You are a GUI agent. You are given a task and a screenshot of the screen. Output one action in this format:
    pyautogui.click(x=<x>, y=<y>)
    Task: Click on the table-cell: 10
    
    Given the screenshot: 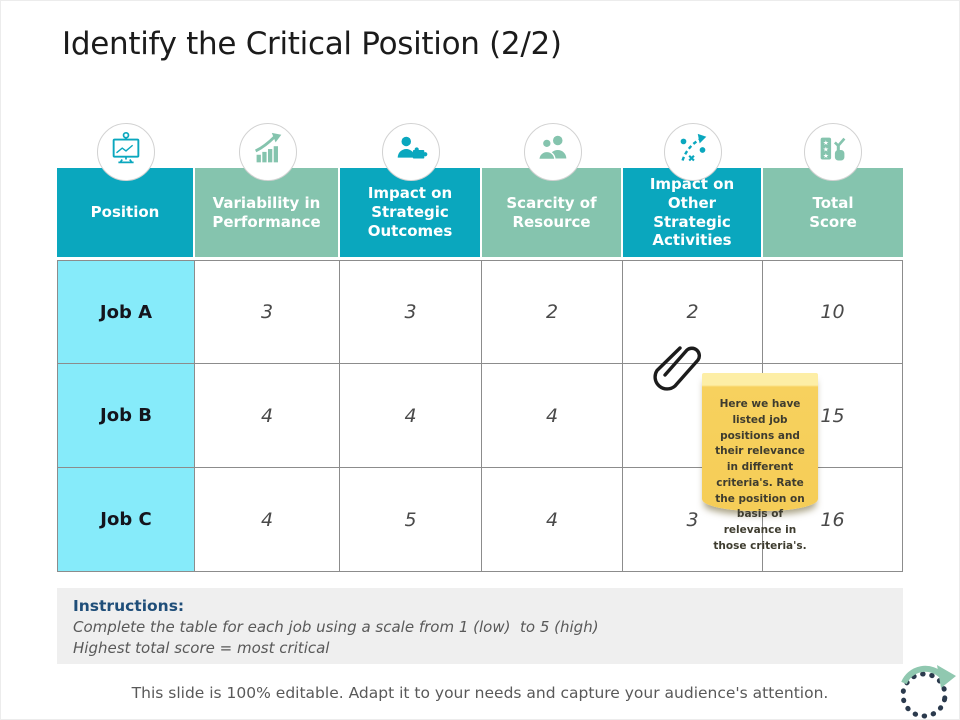 What is the action you would take?
    pyautogui.click(x=833, y=312)
    